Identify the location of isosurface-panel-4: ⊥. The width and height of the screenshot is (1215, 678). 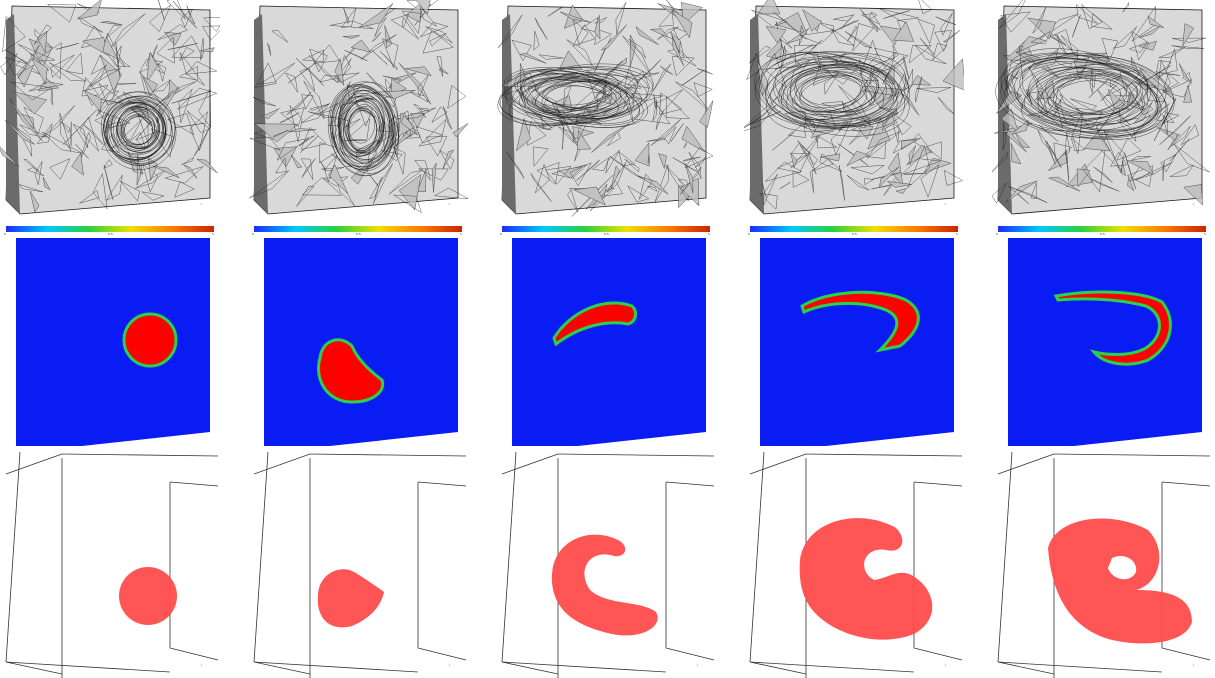
(856, 565).